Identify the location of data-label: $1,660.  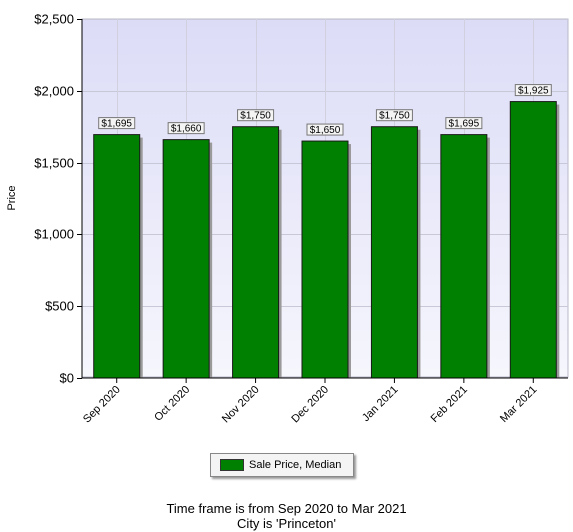
(186, 129).